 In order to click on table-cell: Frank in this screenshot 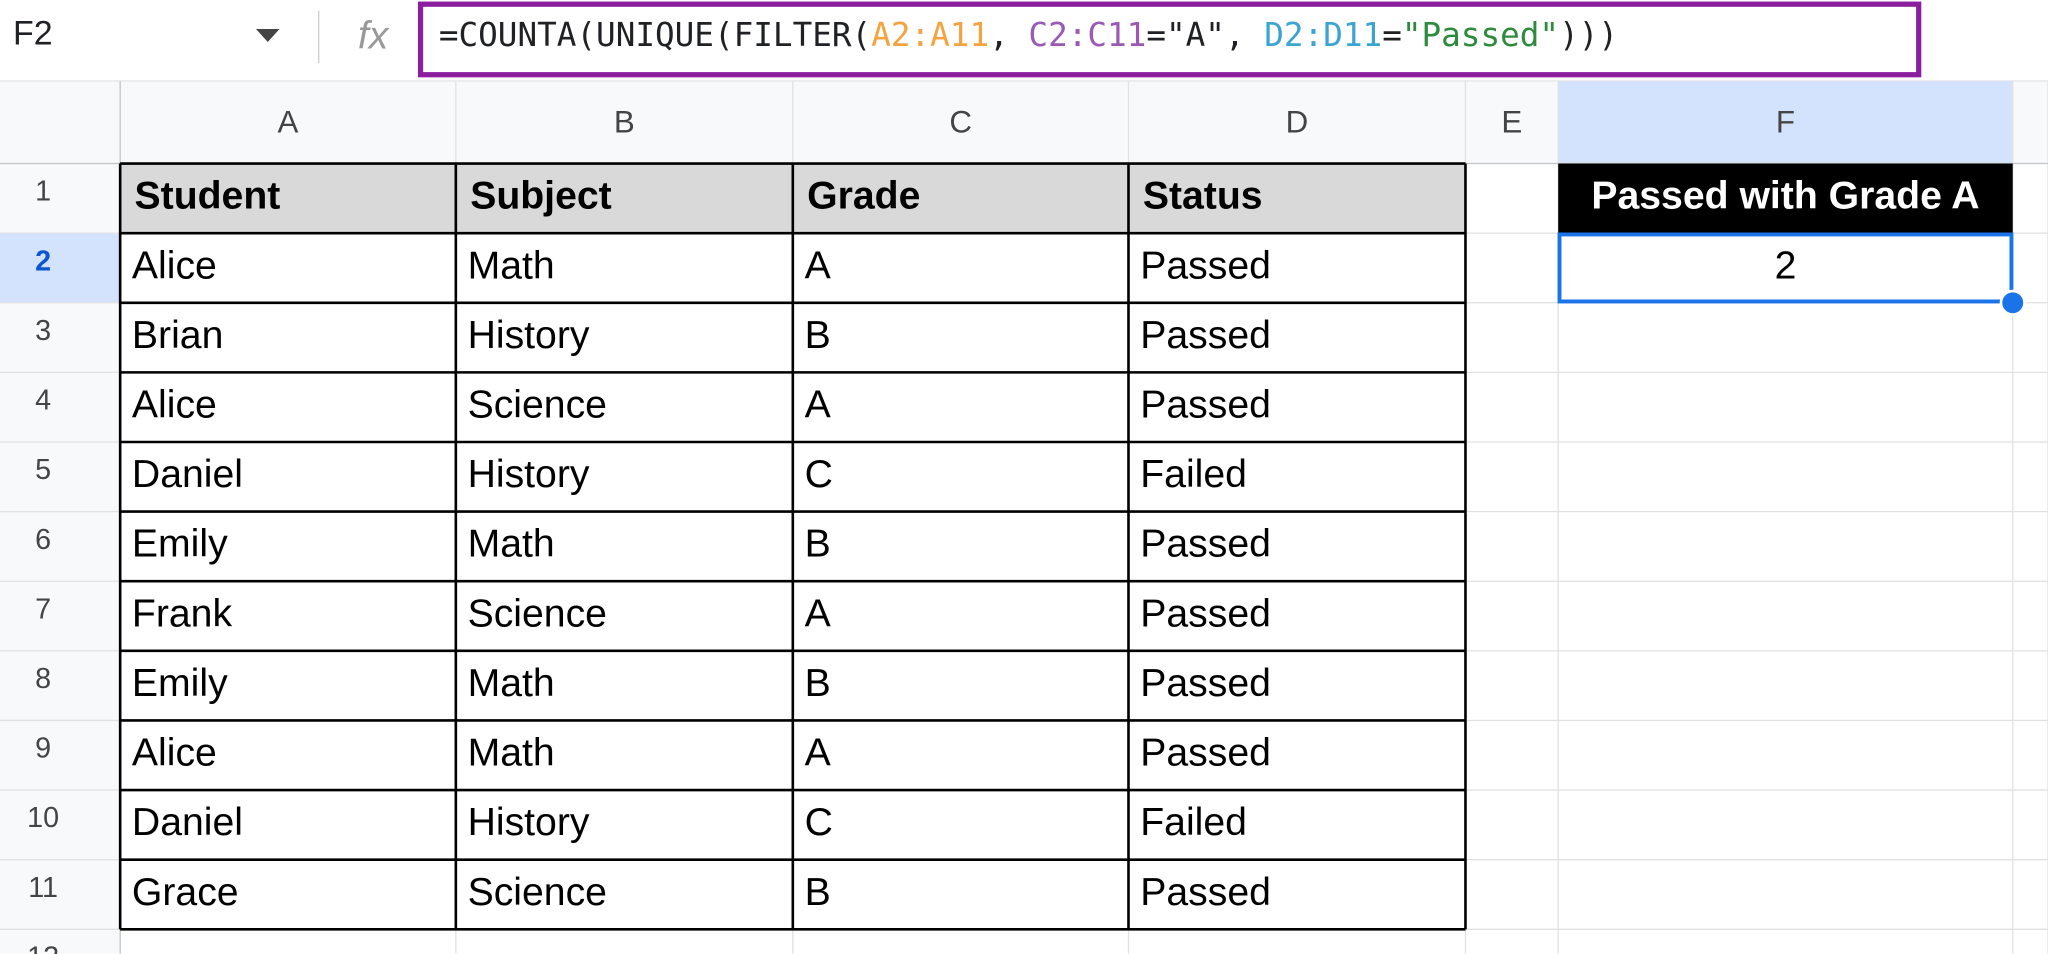, I will do `click(182, 613)`.